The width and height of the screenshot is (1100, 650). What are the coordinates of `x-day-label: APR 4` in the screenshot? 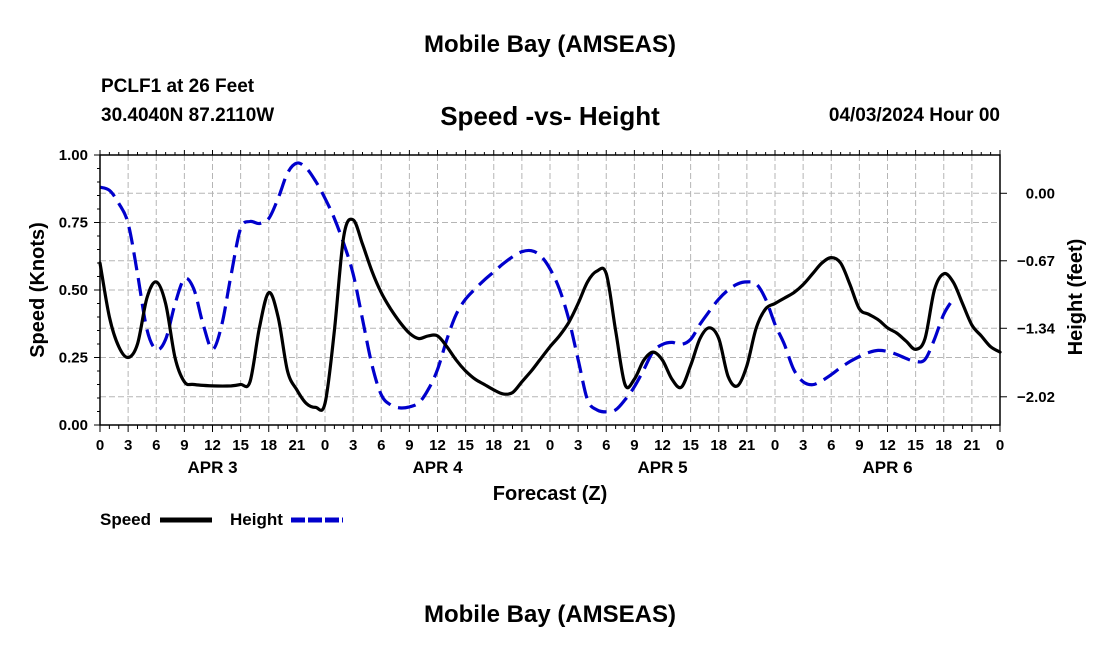 It's located at (437, 467).